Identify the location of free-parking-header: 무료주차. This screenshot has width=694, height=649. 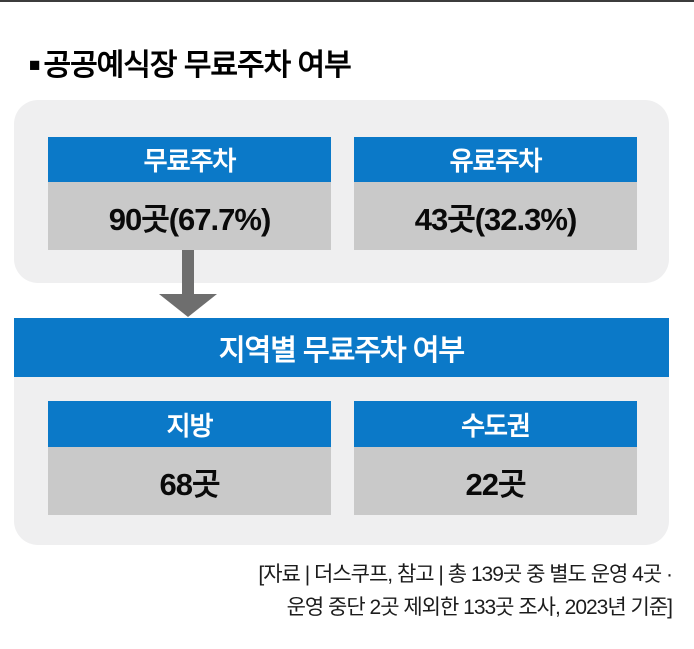
(189, 159).